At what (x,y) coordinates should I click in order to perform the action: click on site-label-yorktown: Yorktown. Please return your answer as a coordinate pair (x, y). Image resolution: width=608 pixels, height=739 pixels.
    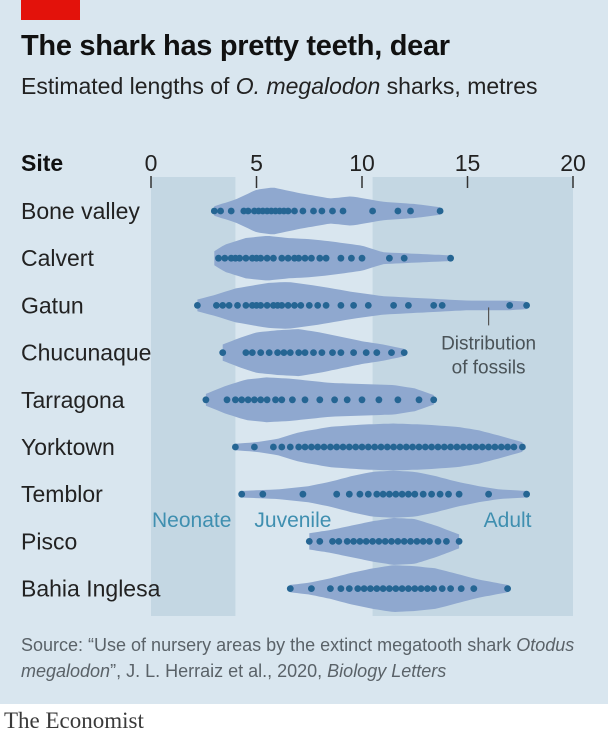
    Looking at the image, I should click on (68, 447).